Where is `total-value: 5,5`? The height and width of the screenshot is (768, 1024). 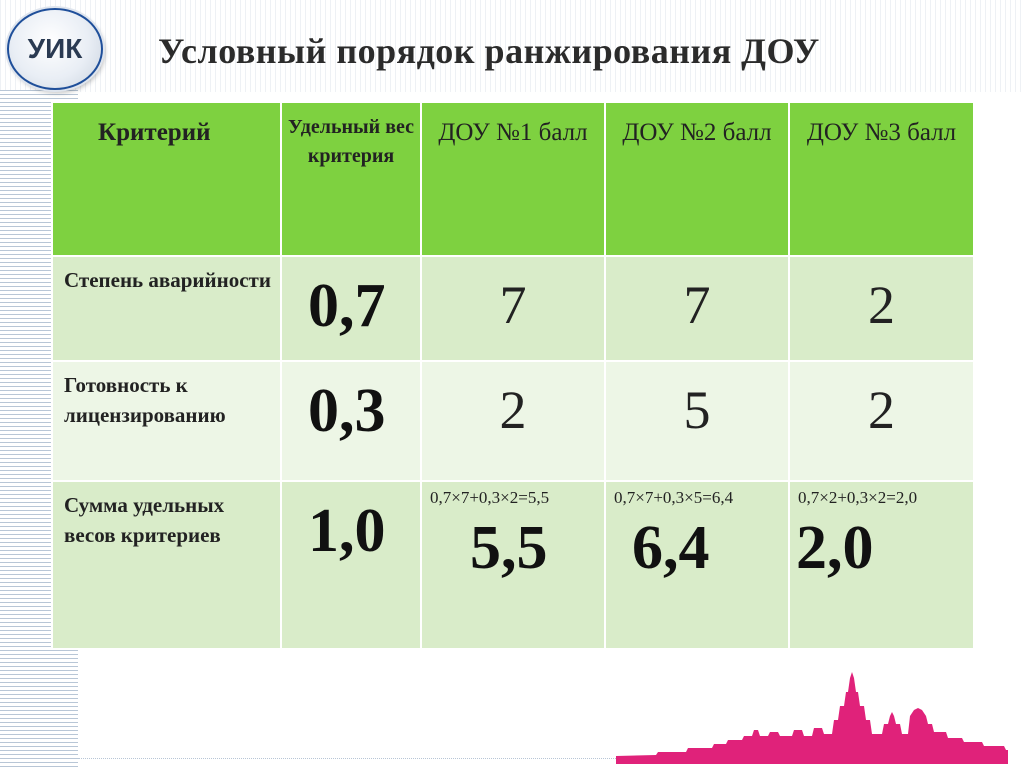
total-value: 5,5 is located at coordinates (509, 548).